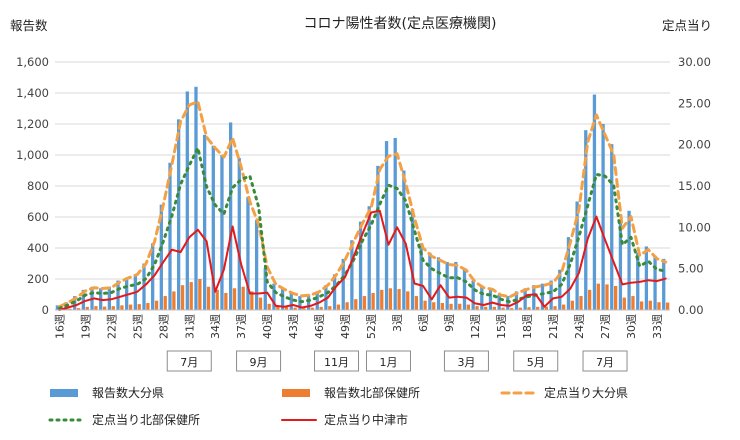 The height and width of the screenshot is (440, 740). I want to click on y2-tick-label: 0.00, so click(691, 310).